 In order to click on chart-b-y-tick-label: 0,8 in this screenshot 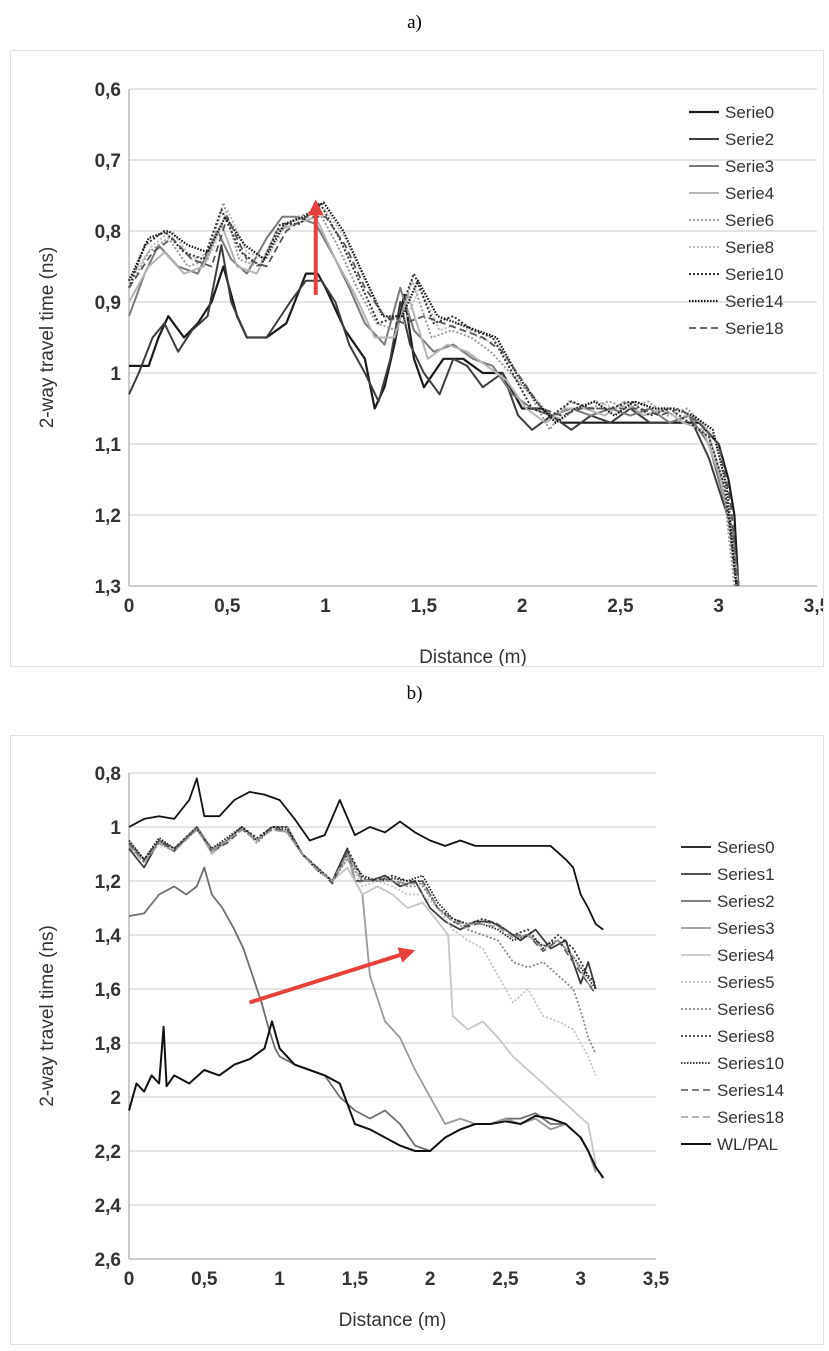, I will do `click(108, 774)`.